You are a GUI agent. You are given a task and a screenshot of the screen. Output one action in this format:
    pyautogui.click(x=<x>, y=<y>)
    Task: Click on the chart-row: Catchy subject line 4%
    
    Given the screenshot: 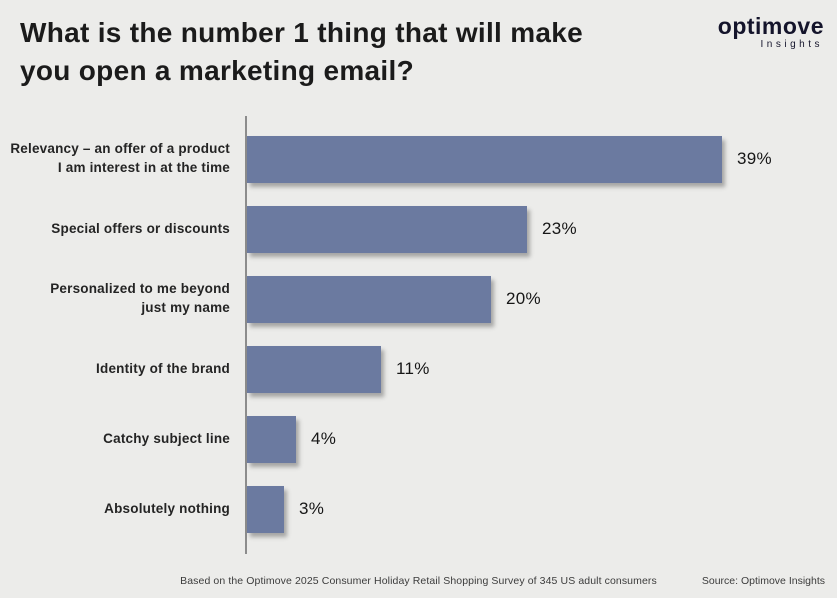 What is the action you would take?
    pyautogui.click(x=418, y=439)
    